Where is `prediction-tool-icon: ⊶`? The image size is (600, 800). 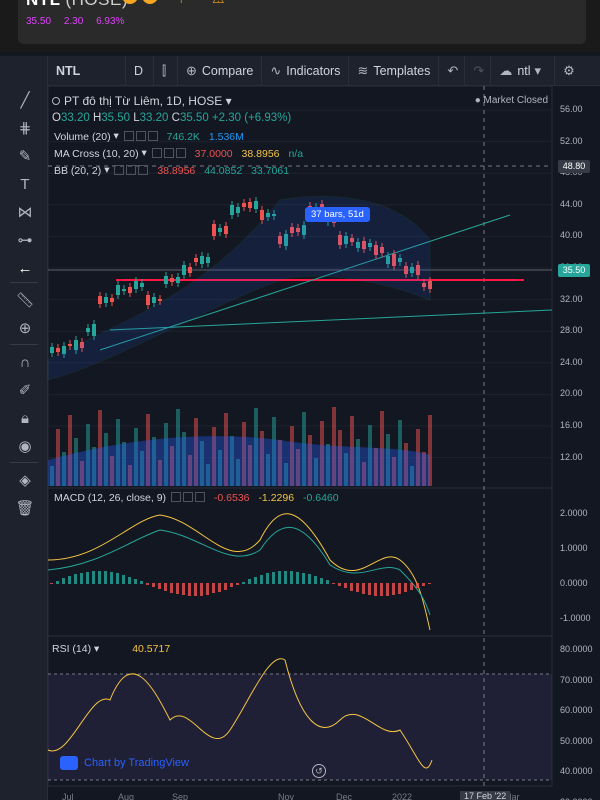 prediction-tool-icon: ⊶ is located at coordinates (25, 240).